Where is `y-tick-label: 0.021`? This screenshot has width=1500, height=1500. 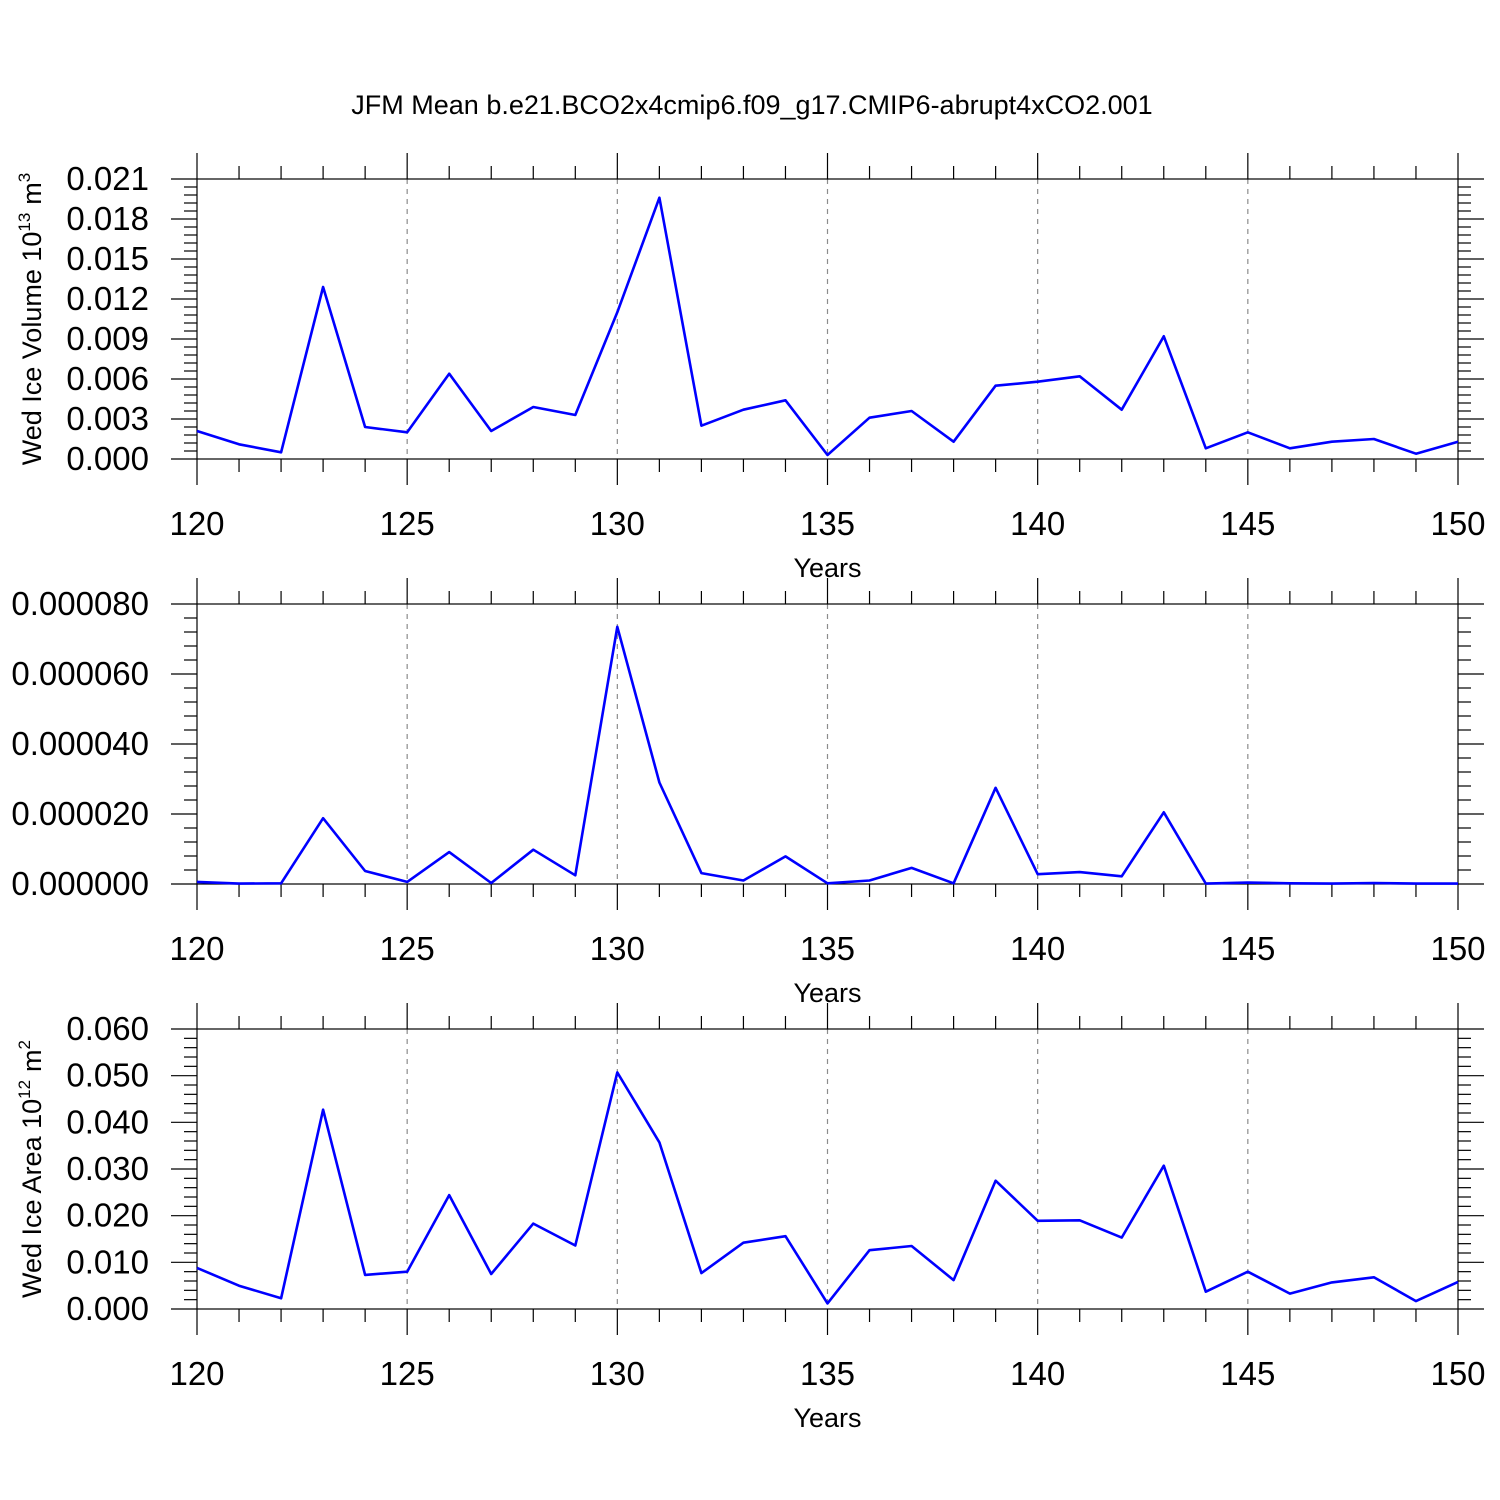 y-tick-label: 0.021 is located at coordinates (107, 178).